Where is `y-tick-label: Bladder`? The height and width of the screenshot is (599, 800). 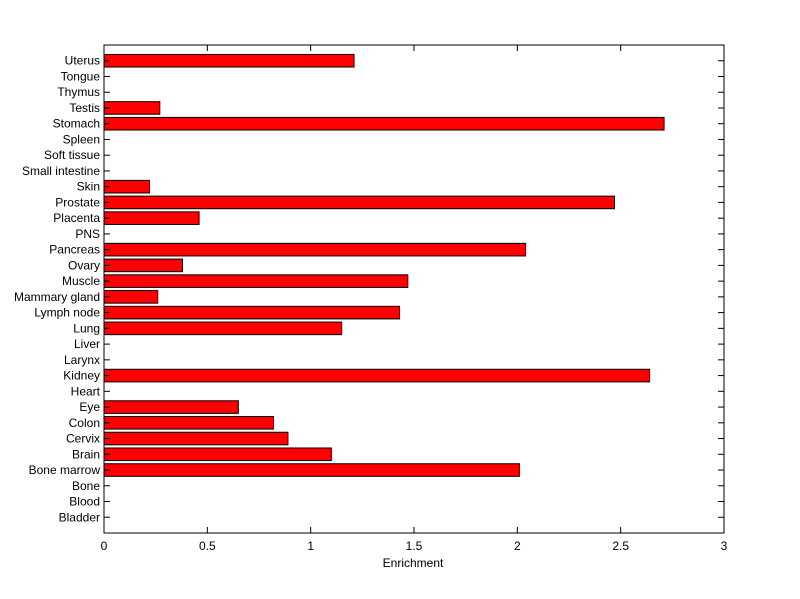
y-tick-label: Bladder is located at coordinates (79, 517).